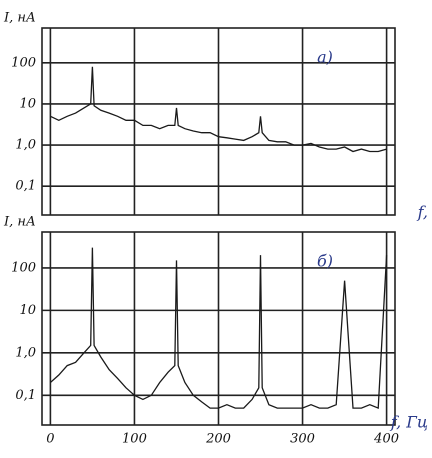 Image resolution: width=432 pixels, height=458 pixels. What do you see at coordinates (218, 109) in the screenshot?
I see `spectrum-line` at bounding box center [218, 109].